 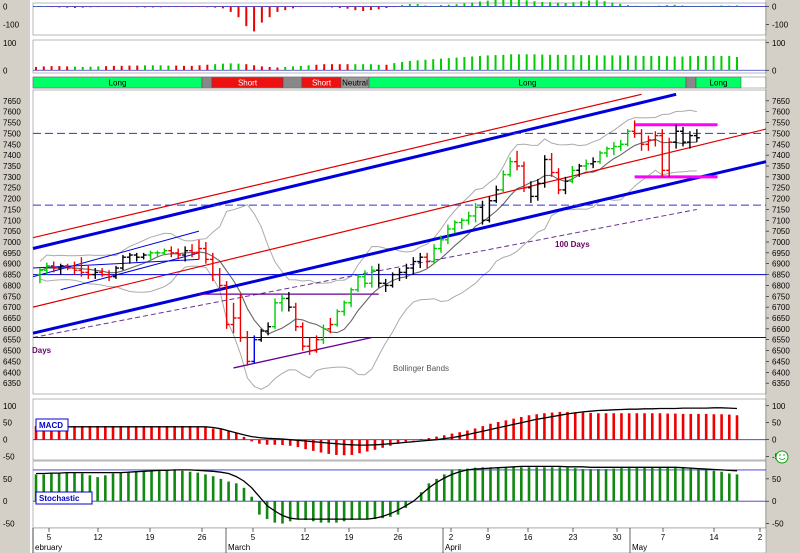 I want to click on price-tick-label-right: 7000, so click(x=781, y=242).